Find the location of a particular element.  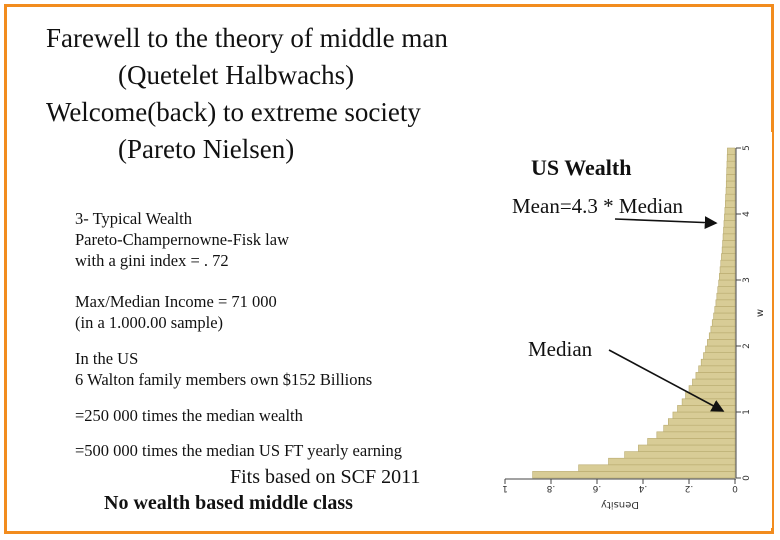

times-median-wealth: =250 000 times the median wealth is located at coordinates (189, 415).